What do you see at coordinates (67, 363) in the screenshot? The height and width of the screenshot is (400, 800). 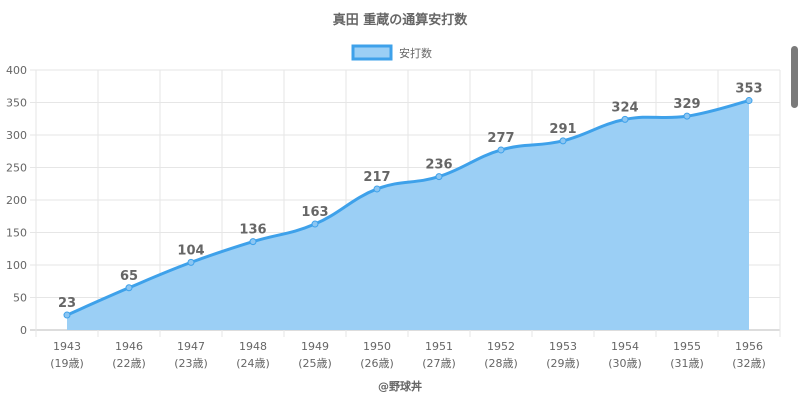 I see `x-tick-sublabel: (19歳)` at bounding box center [67, 363].